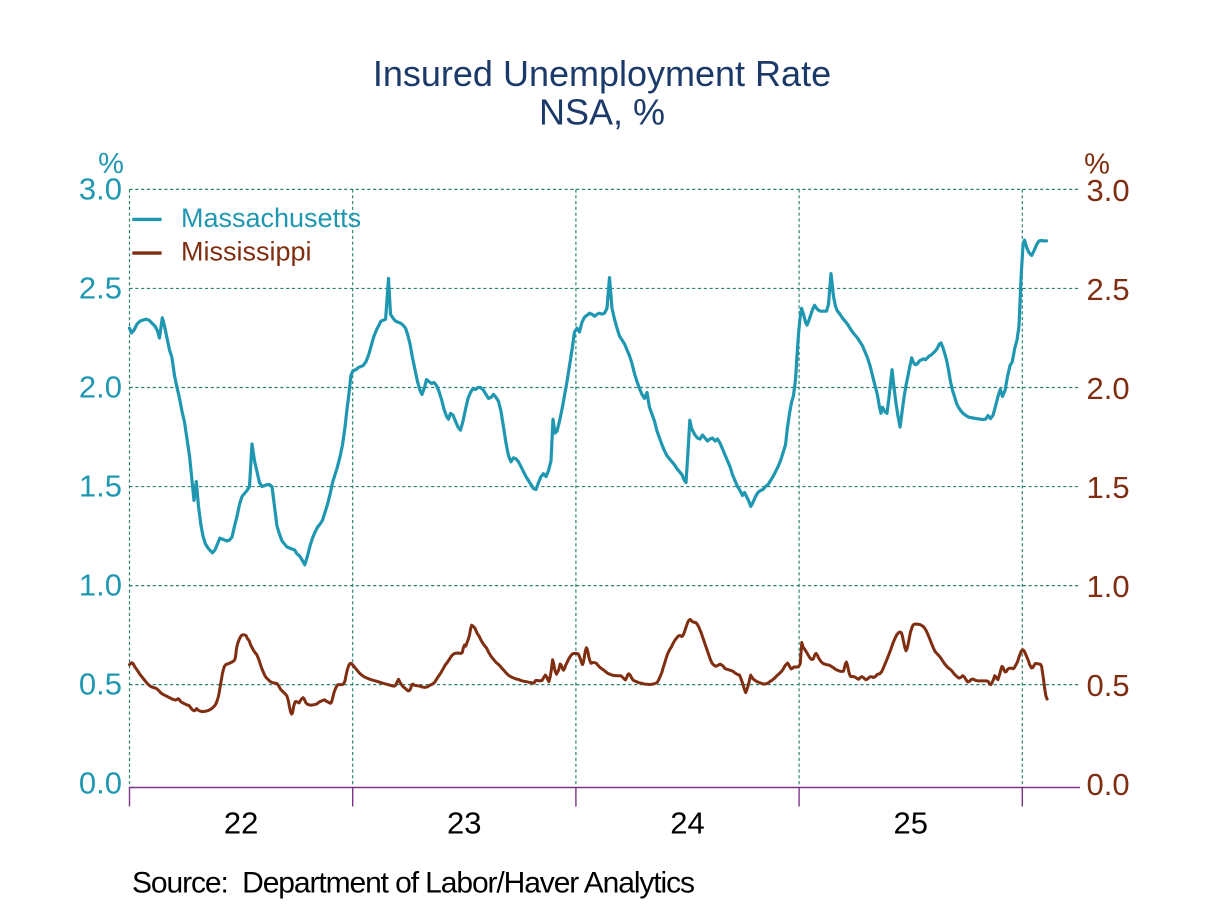 The image size is (1208, 911). I want to click on svg-text: Mississippi, so click(246, 252).